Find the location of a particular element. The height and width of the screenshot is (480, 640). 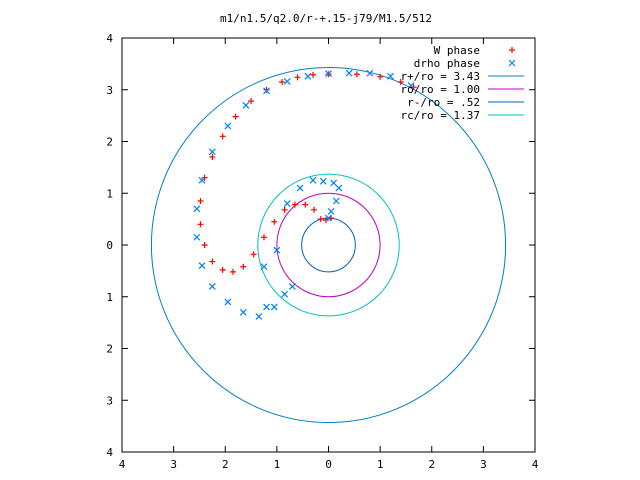

legend-label: rc/ro = 1.37 is located at coordinates (440, 115).